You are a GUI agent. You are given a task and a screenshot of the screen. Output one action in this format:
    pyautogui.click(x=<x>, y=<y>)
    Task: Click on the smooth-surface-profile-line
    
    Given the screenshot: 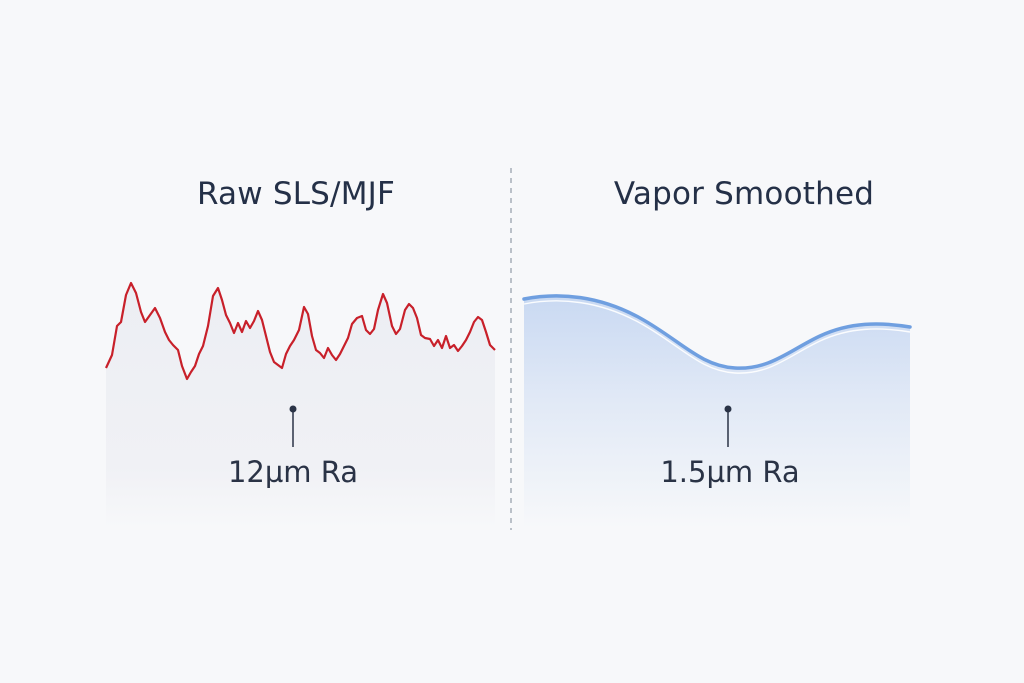 What is the action you would take?
    pyautogui.click(x=717, y=332)
    